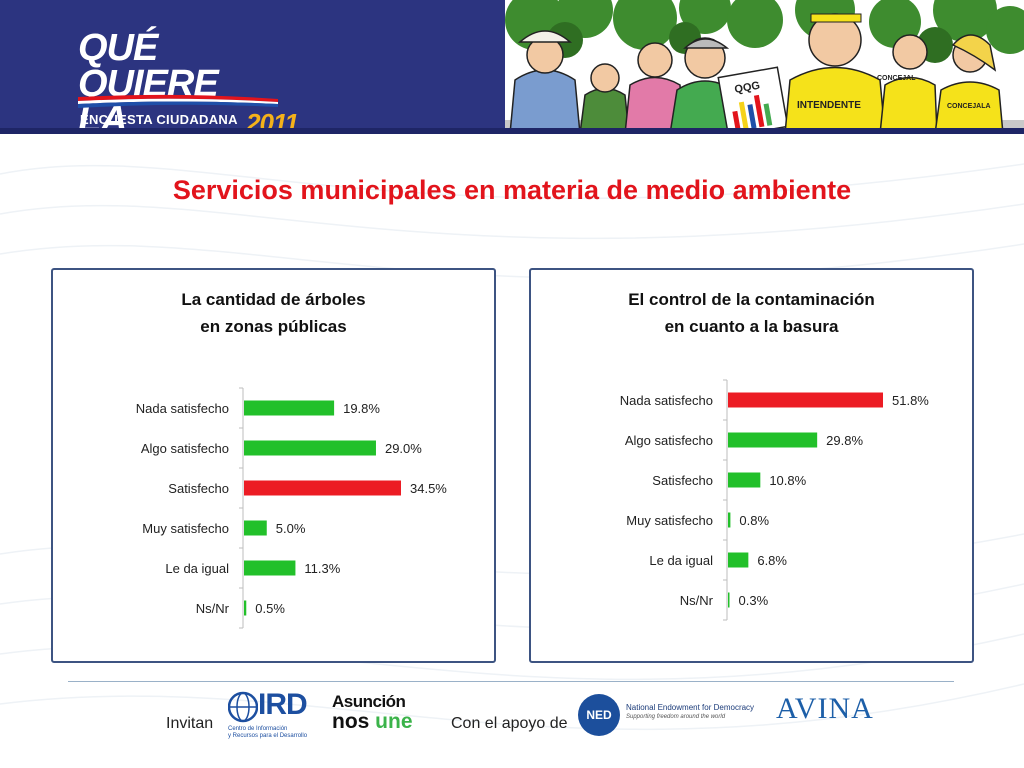  I want to click on asuncion-nos-une-logo: Asunción nos une, so click(372, 712).